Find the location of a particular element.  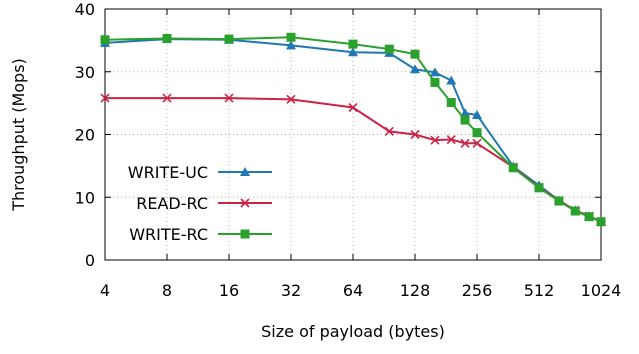

x-tick-label: 128 is located at coordinates (415, 290).